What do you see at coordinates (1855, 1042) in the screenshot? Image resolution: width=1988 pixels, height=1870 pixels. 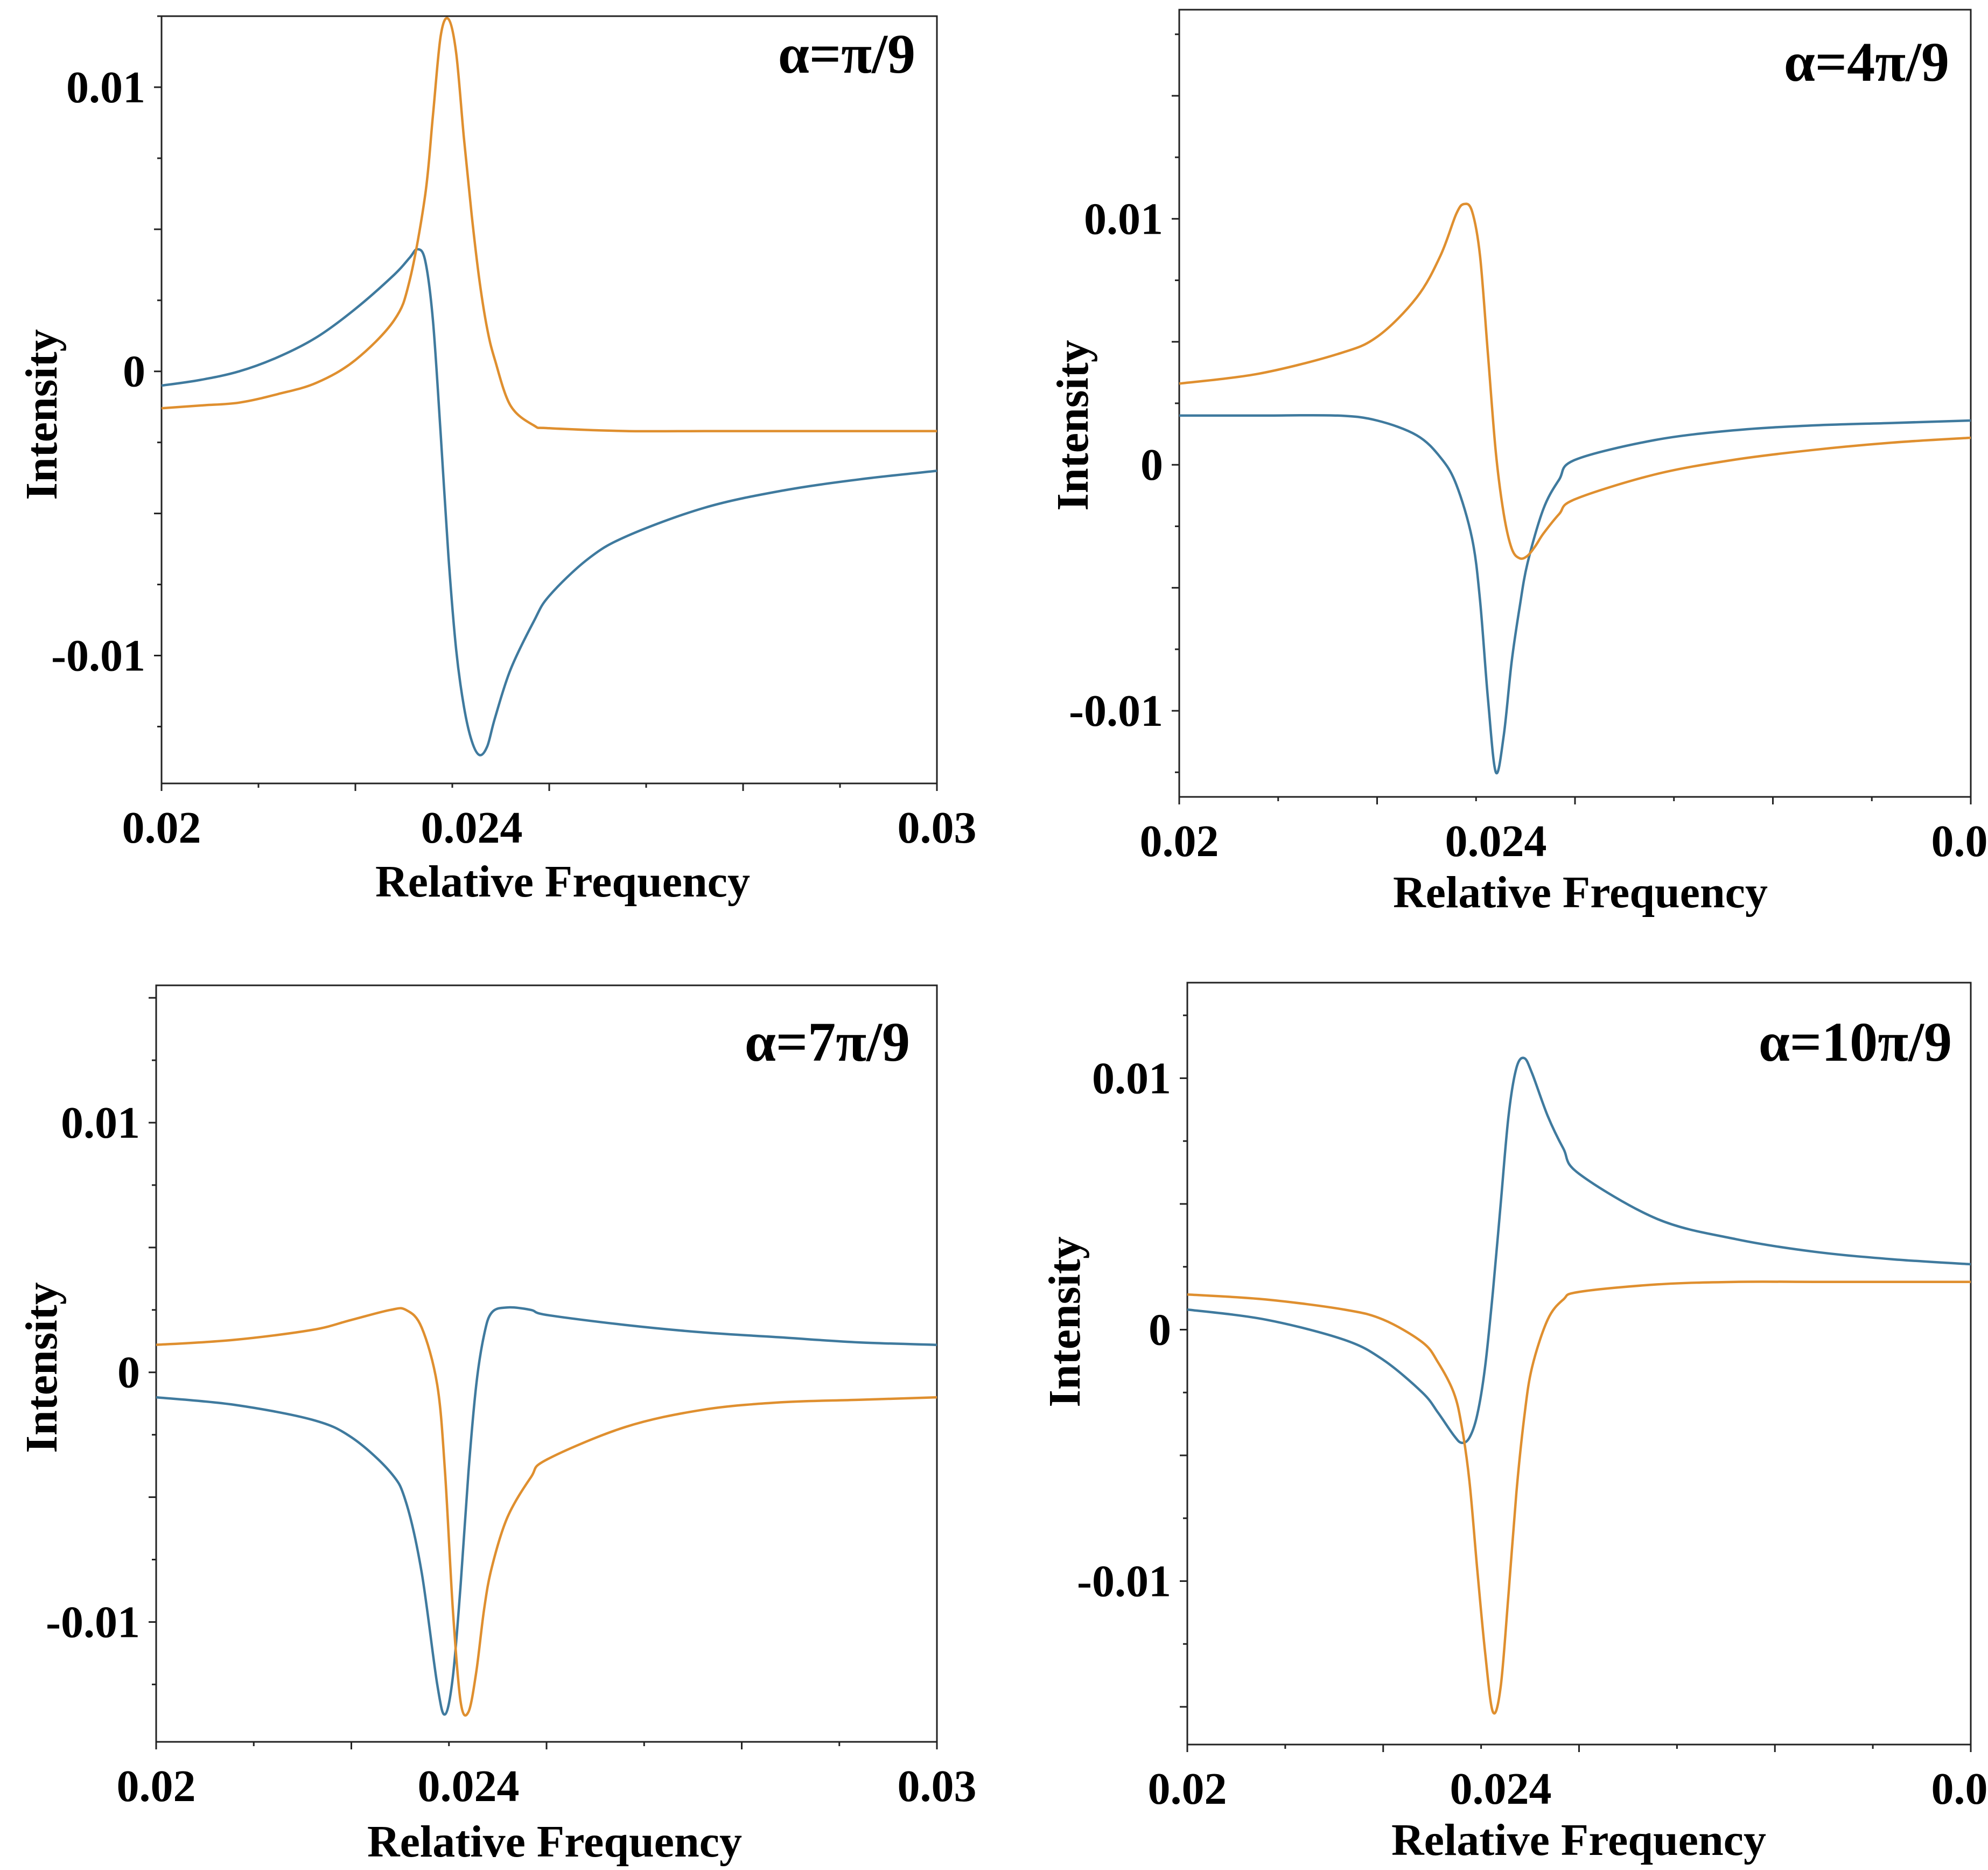 I see `panel-title: α=10π/9` at bounding box center [1855, 1042].